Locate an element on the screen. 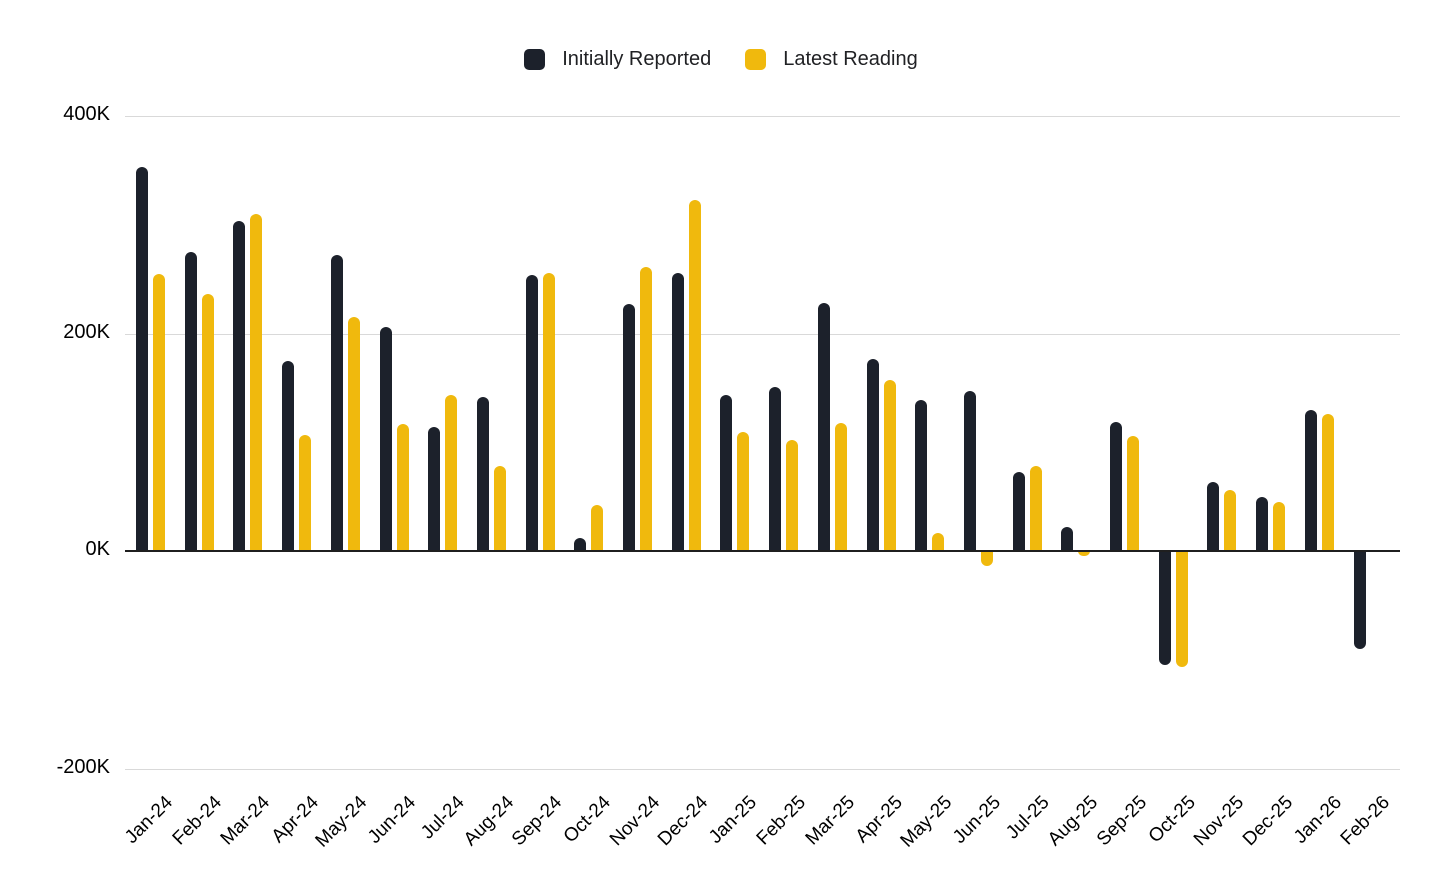 The width and height of the screenshot is (1442, 892). y-axis-tick-label: 0K is located at coordinates (97, 549).